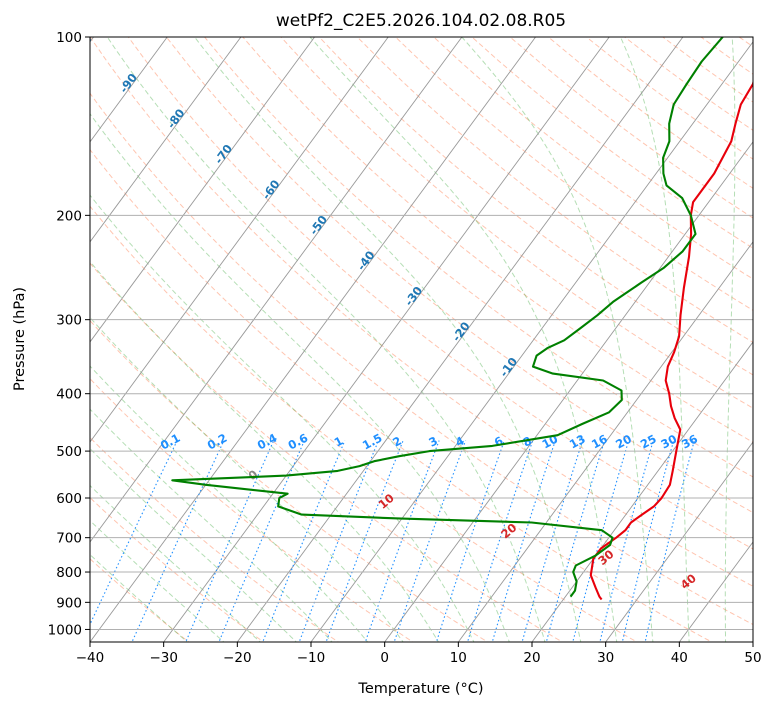  I want to click on x-tick-label: 30, so click(605, 658).